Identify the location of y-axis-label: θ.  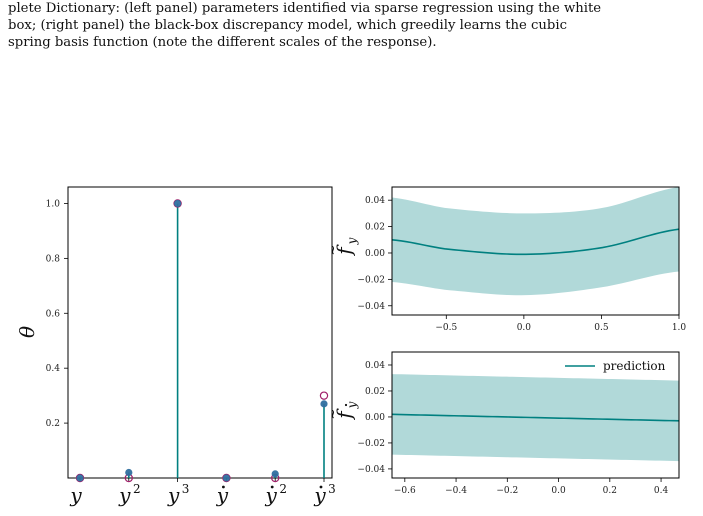
(27, 332).